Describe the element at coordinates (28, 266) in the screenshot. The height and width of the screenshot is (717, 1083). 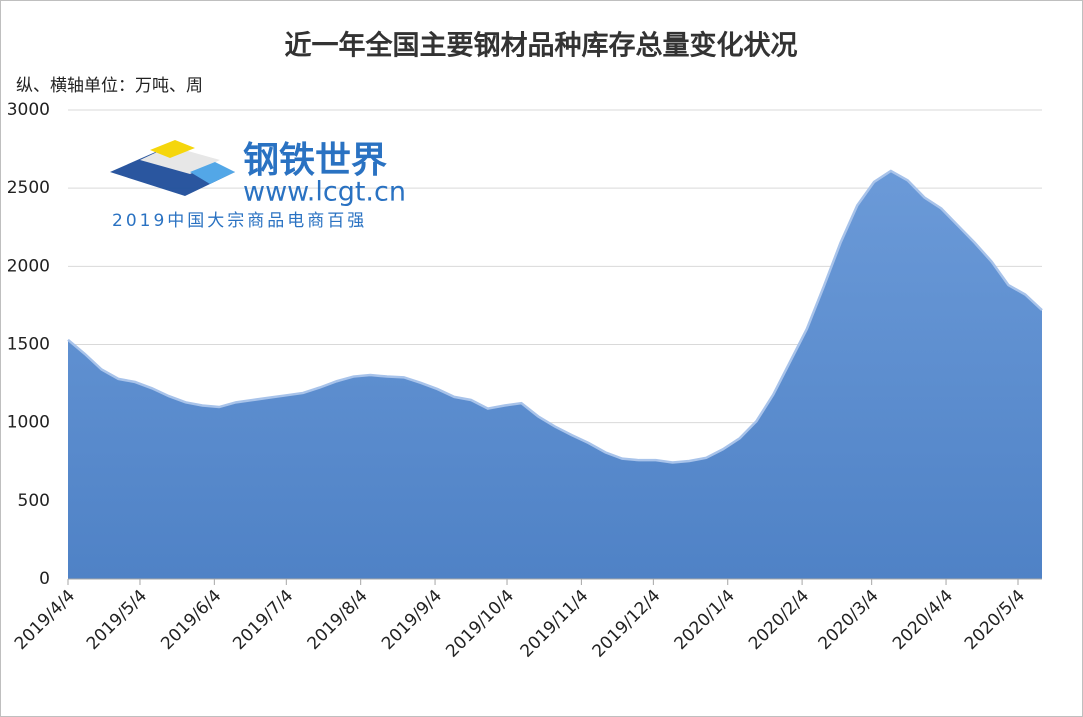
I see `y-tick-label: 2000` at that location.